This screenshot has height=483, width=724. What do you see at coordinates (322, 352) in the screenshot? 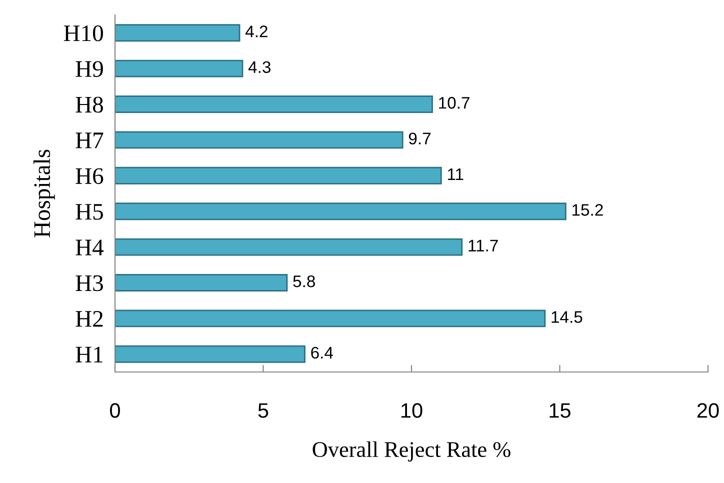
I see `data-label: 6.4` at bounding box center [322, 352].